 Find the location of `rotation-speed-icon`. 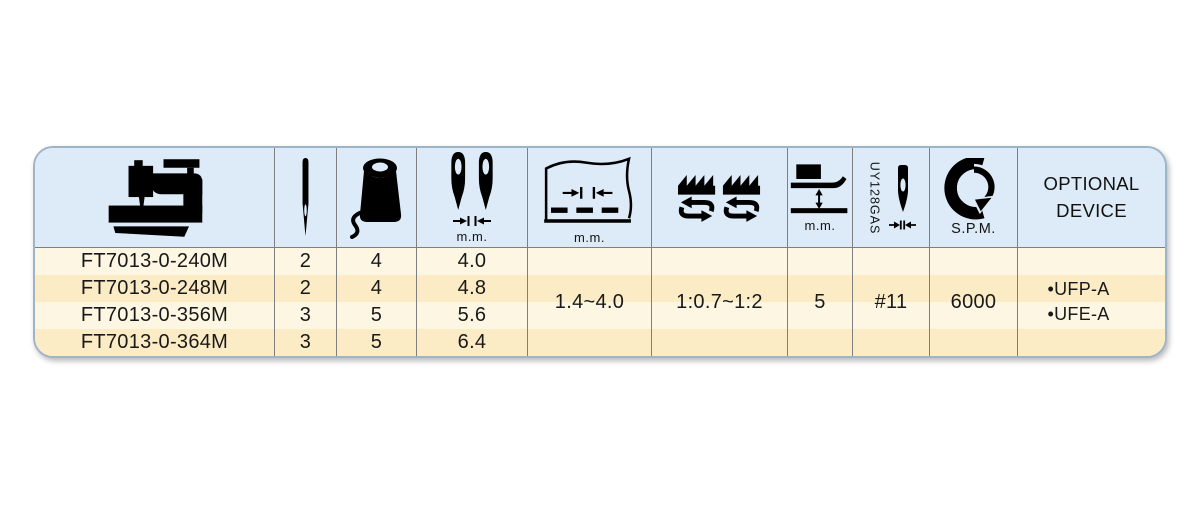

rotation-speed-icon is located at coordinates (970, 189).